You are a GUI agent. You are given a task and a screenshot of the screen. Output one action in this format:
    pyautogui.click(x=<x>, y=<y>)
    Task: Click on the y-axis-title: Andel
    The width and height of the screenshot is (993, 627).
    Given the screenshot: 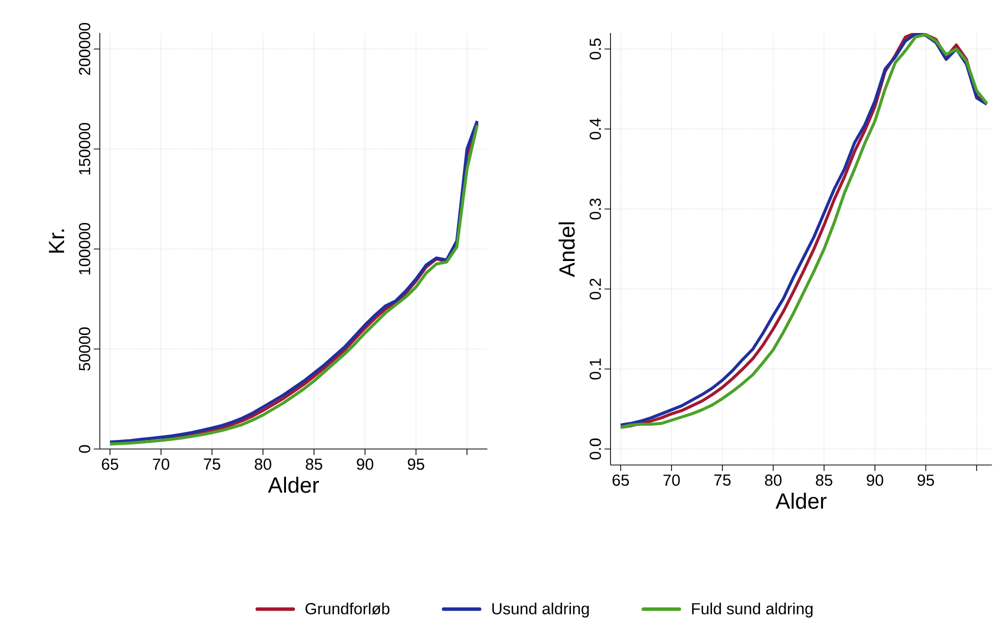 What is the action you would take?
    pyautogui.click(x=566, y=250)
    